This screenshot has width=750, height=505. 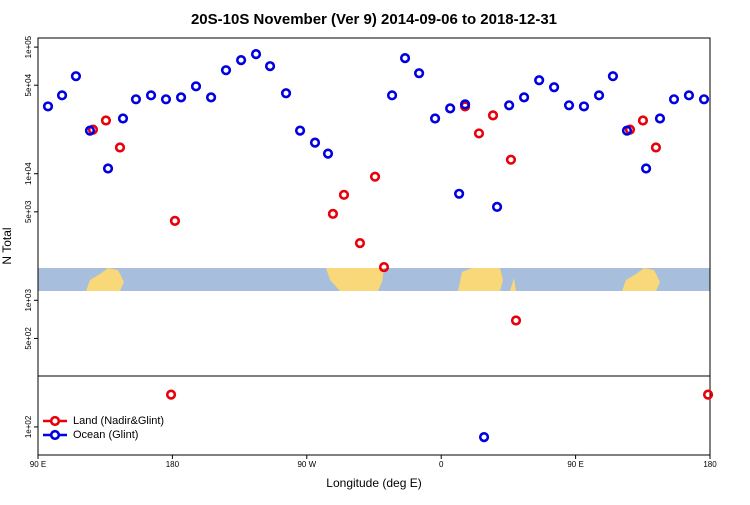 What do you see at coordinates (374, 279) in the screenshot?
I see `map-strip` at bounding box center [374, 279].